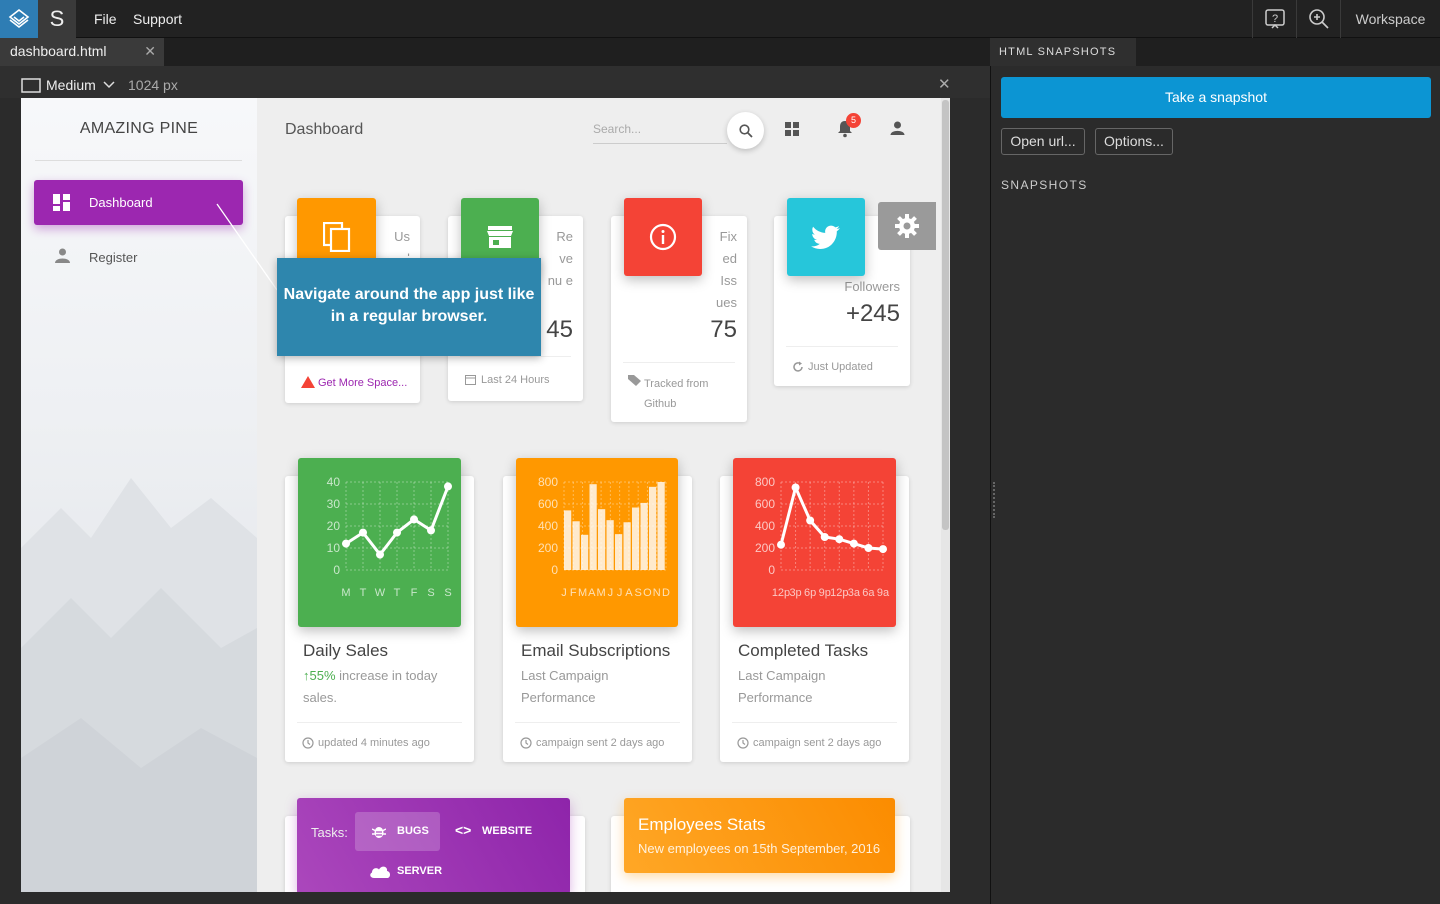 The image size is (1440, 904). Describe the element at coordinates (1318, 19) in the screenshot. I see `zoom-button` at that location.